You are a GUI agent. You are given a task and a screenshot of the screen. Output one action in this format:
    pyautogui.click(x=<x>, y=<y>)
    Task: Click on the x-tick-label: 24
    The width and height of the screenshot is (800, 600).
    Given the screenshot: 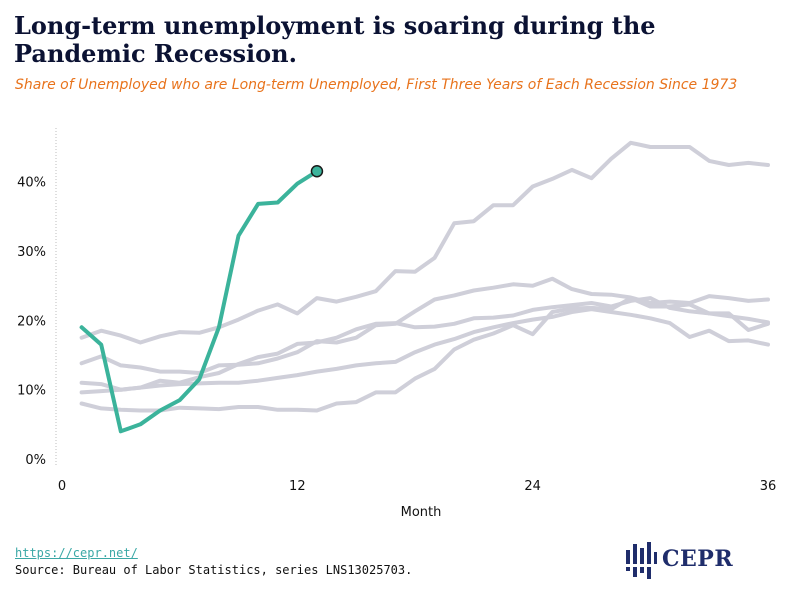 What is the action you would take?
    pyautogui.click(x=532, y=486)
    